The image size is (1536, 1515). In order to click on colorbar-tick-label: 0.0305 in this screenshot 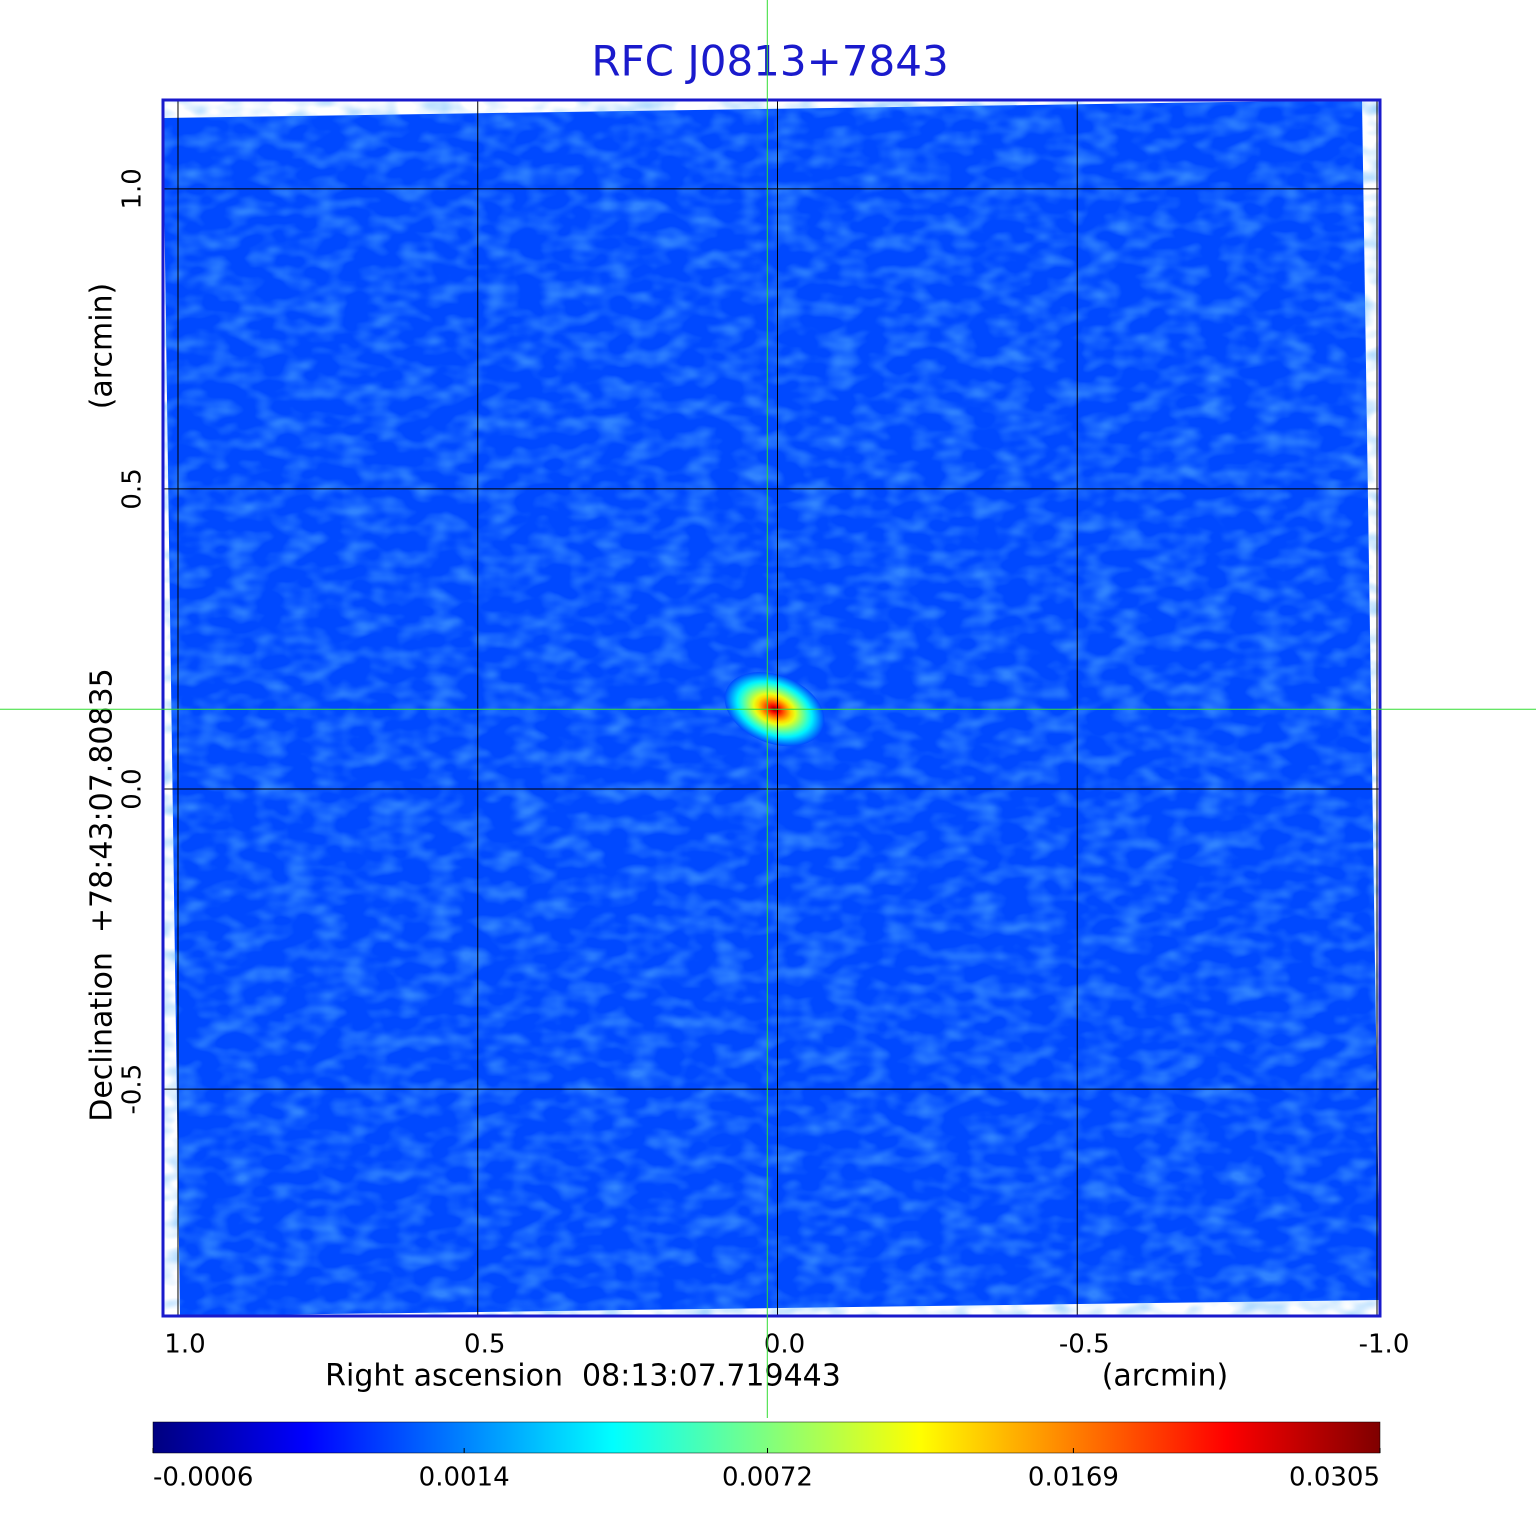, I will do `click(1334, 1478)`.